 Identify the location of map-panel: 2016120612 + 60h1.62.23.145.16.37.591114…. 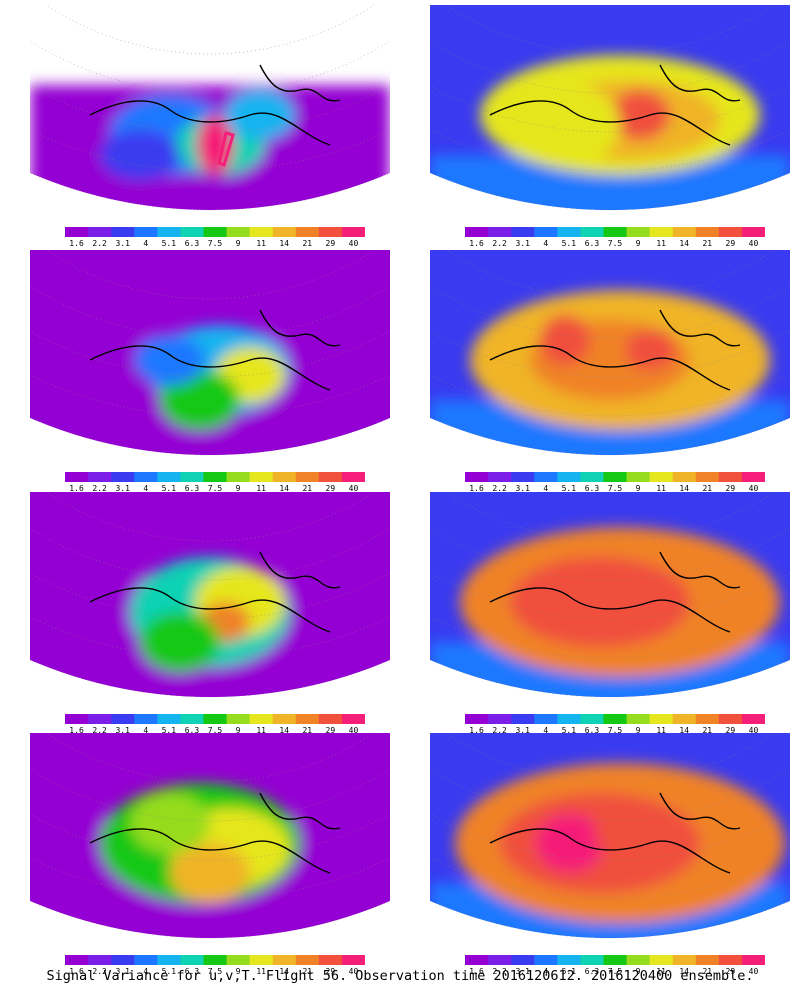
(610, 372).